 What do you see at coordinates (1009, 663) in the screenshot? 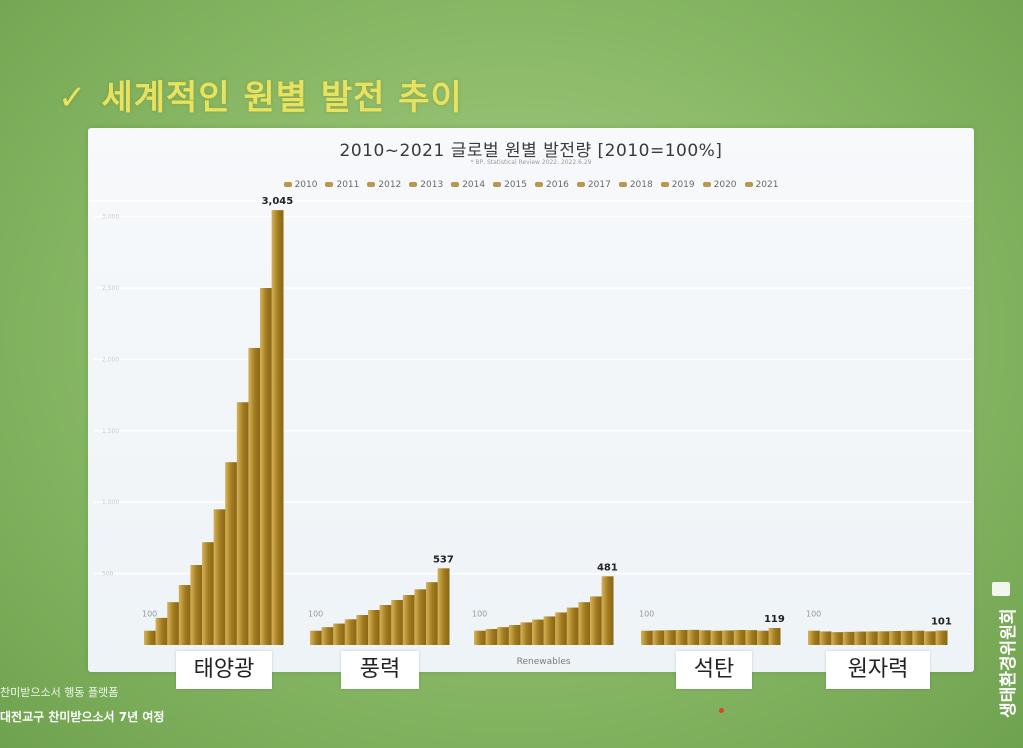
I see `org-name: 생태환경위원회` at bounding box center [1009, 663].